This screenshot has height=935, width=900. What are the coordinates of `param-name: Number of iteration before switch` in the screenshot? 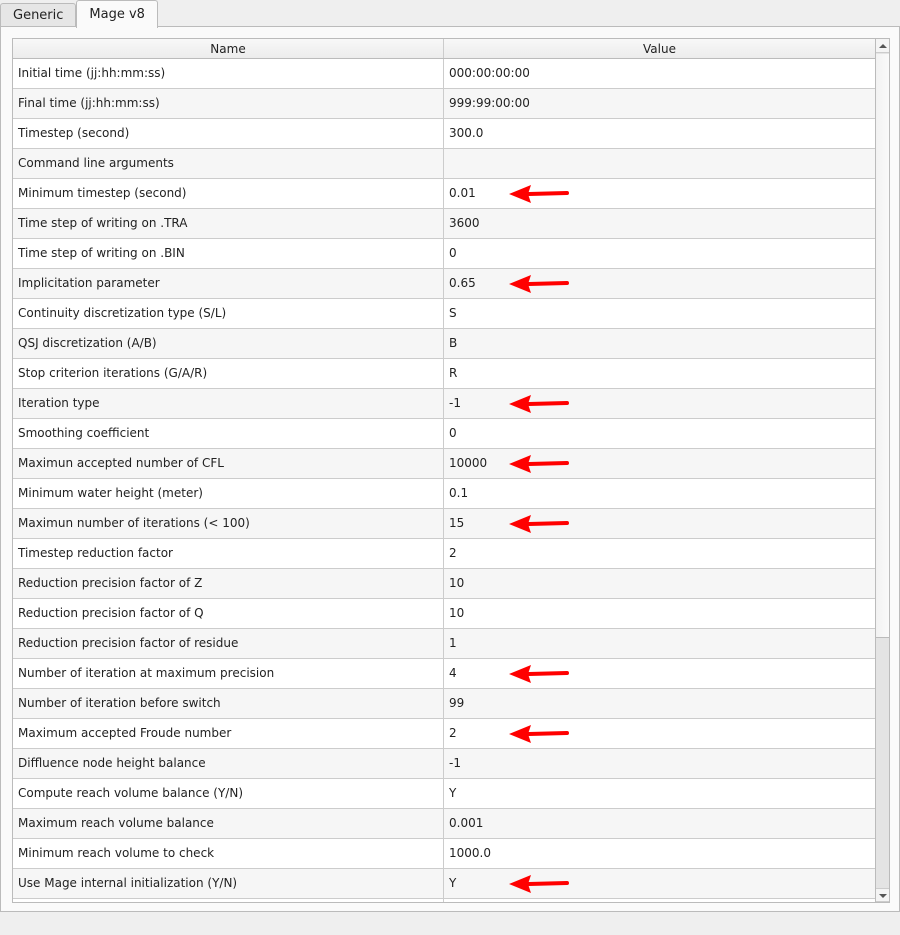 It's located at (228, 703).